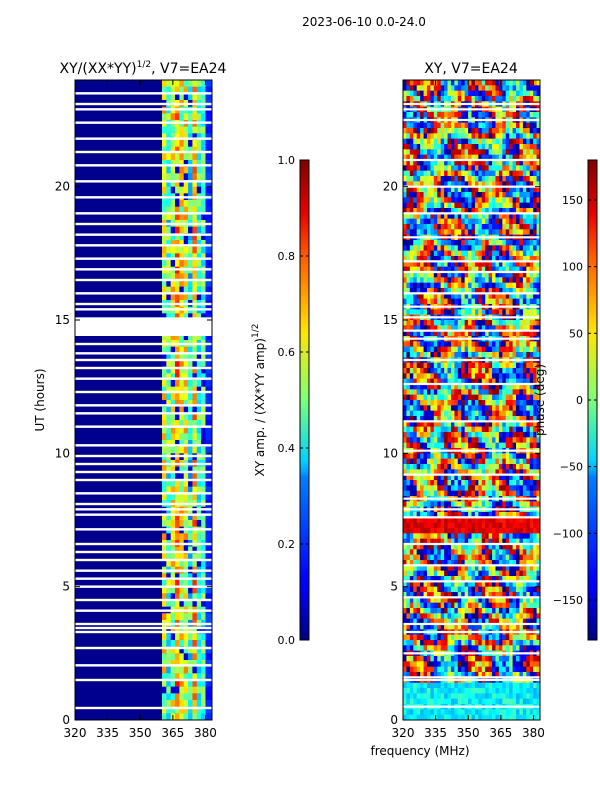 The image size is (600, 800). I want to click on amp-colorbar-label: XY amp. / (XX*YY amp)1/2, so click(259, 400).